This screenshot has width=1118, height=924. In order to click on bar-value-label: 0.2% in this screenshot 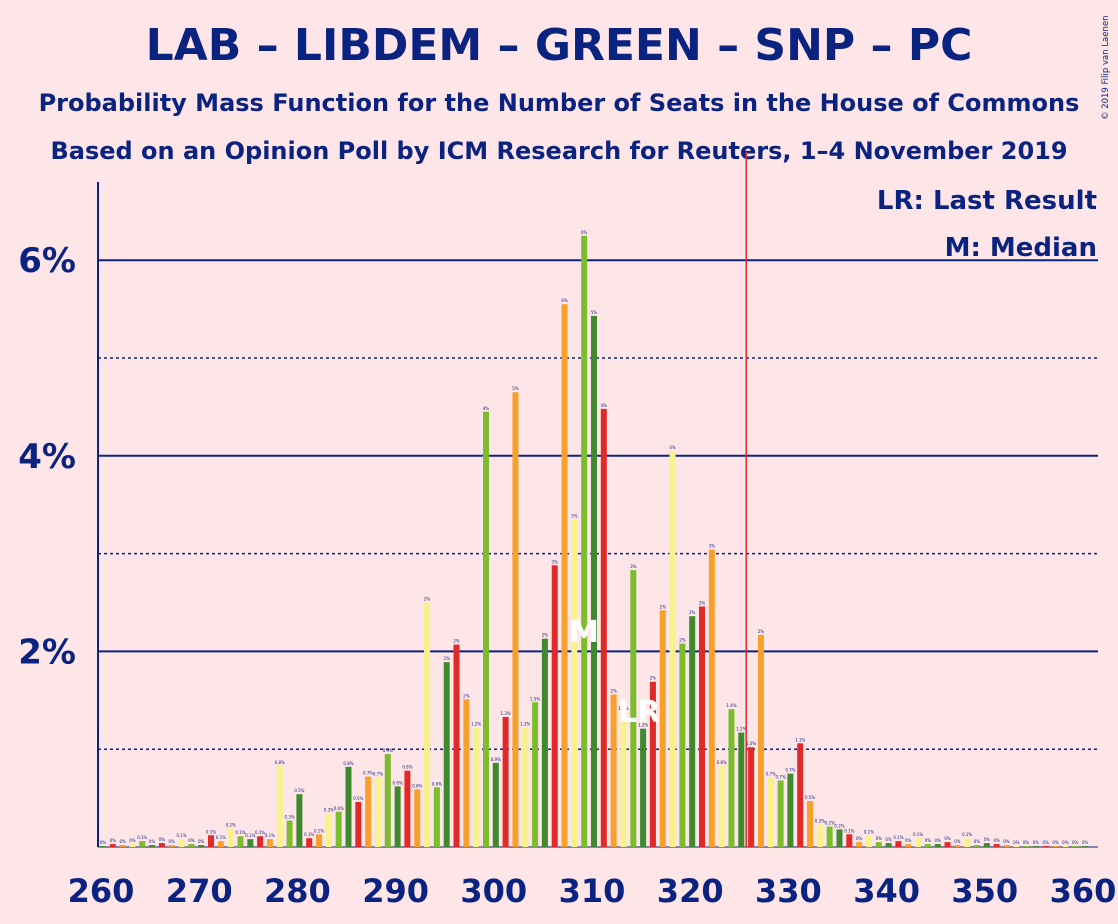, I will do `click(839, 825)`.